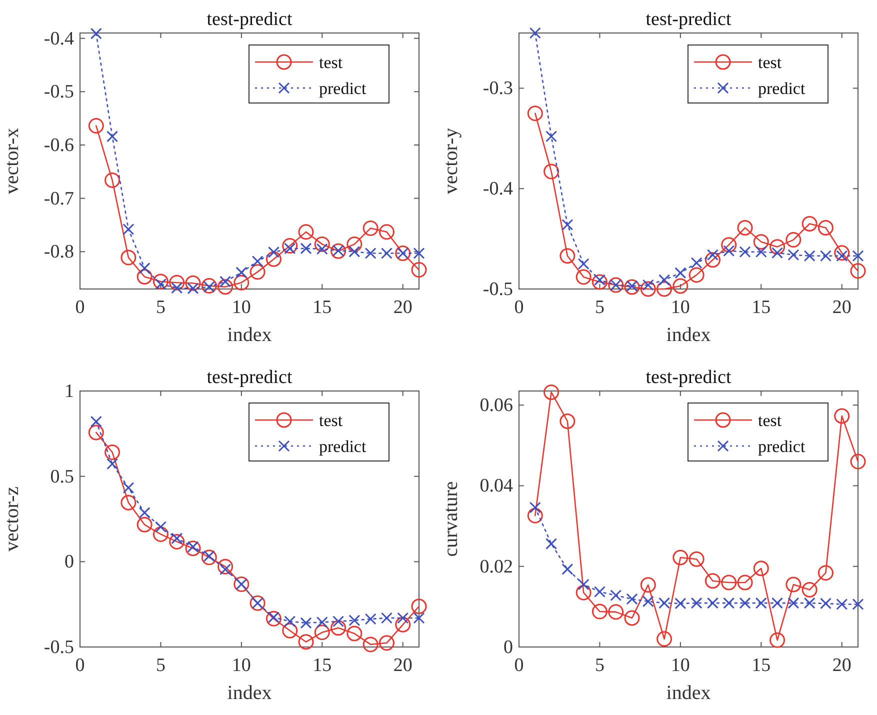 Image resolution: width=877 pixels, height=715 pixels. I want to click on y-tick-label: 0.06, so click(496, 405).